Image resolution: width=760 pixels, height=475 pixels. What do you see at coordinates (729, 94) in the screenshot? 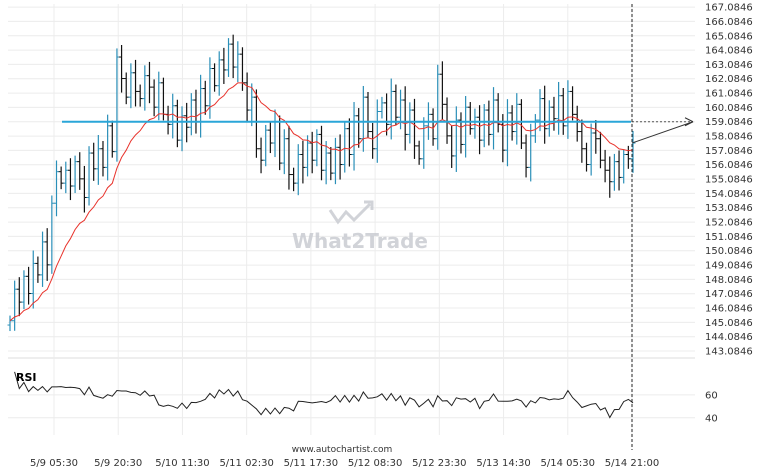
I see `price-tick-label: 161.0846` at bounding box center [729, 94].